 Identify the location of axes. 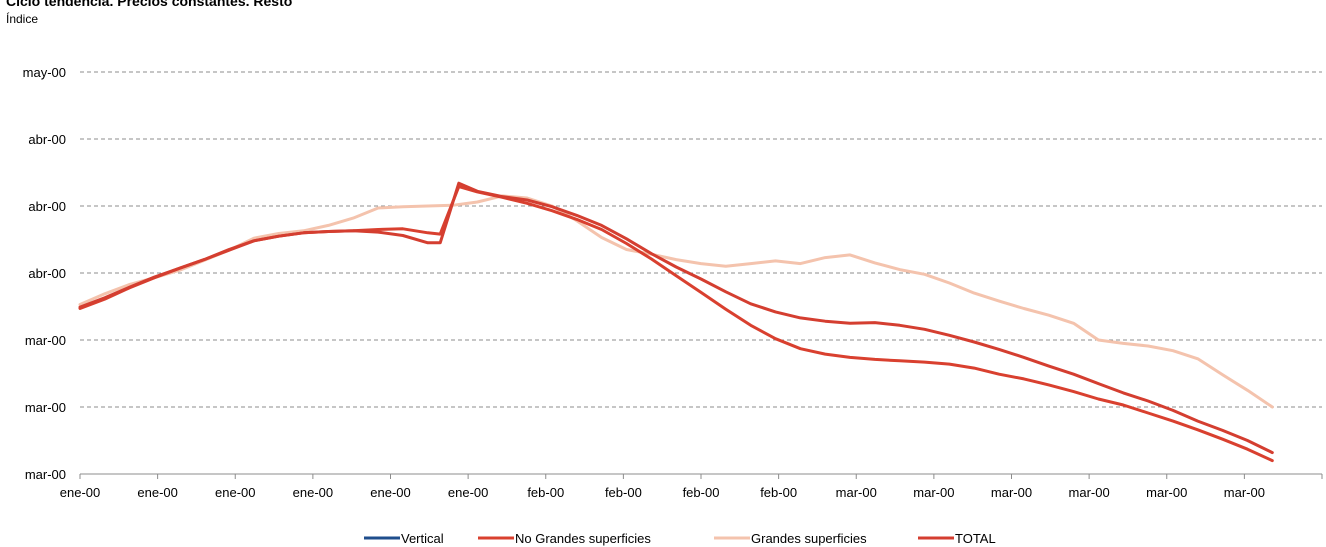
(701, 476).